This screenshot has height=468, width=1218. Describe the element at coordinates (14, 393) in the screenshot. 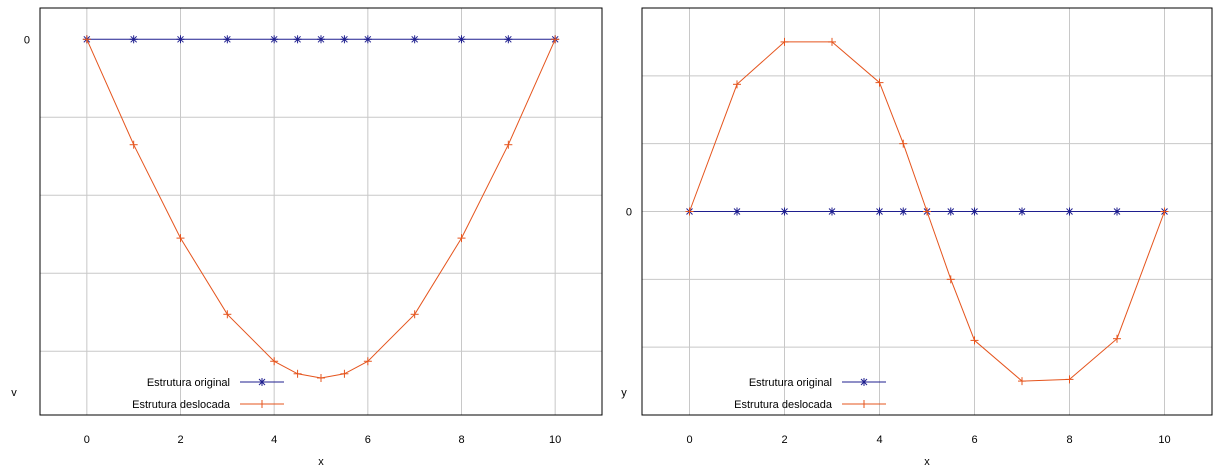

I see `y-axis-label: v` at that location.